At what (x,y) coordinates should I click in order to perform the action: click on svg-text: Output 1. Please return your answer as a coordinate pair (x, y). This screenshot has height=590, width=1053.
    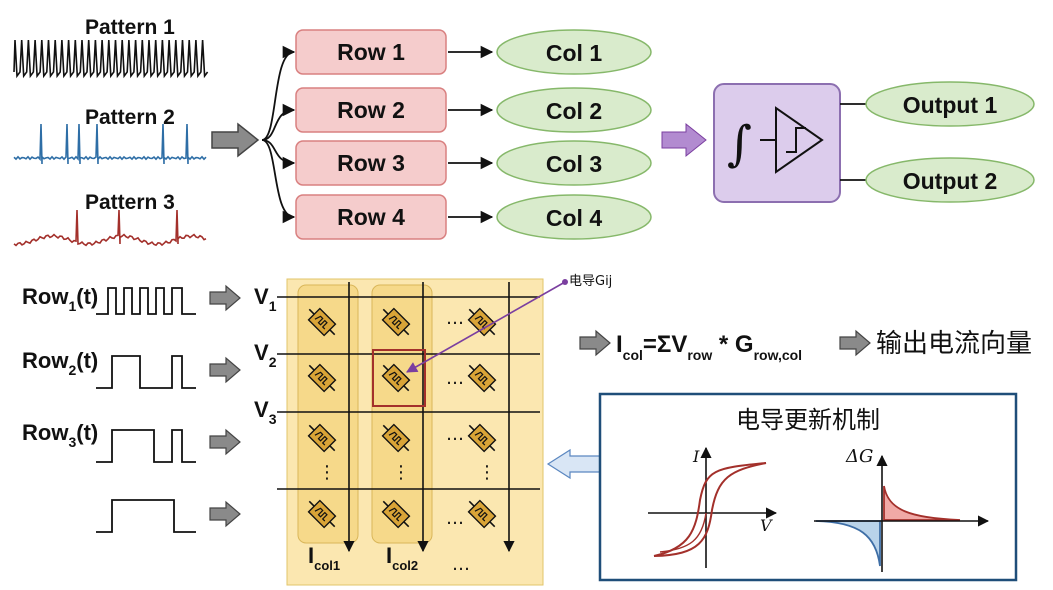
    Looking at the image, I should click on (950, 105).